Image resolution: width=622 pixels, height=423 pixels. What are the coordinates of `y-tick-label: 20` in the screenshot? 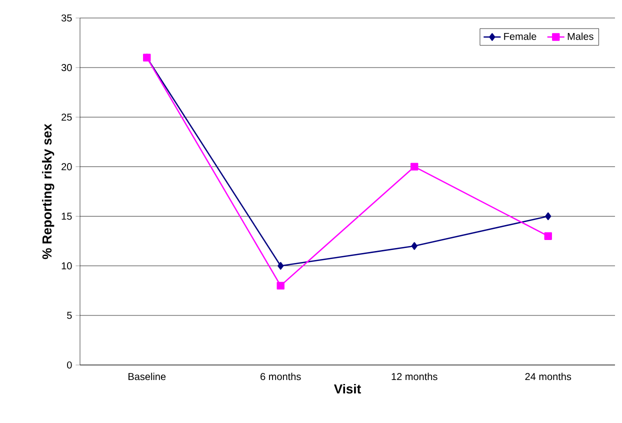 It's located at (67, 166).